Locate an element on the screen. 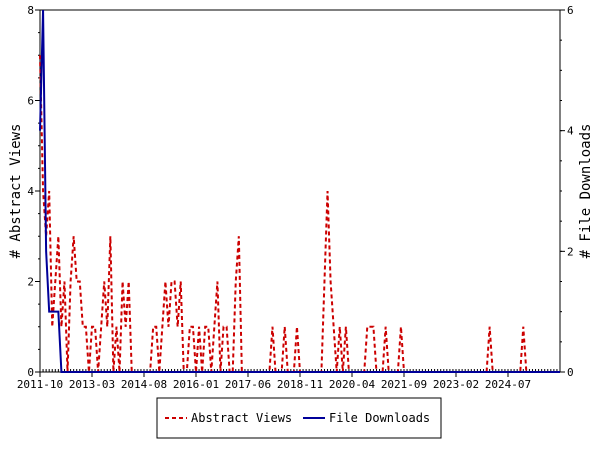  right-y-tick-label: 4 is located at coordinates (570, 131).